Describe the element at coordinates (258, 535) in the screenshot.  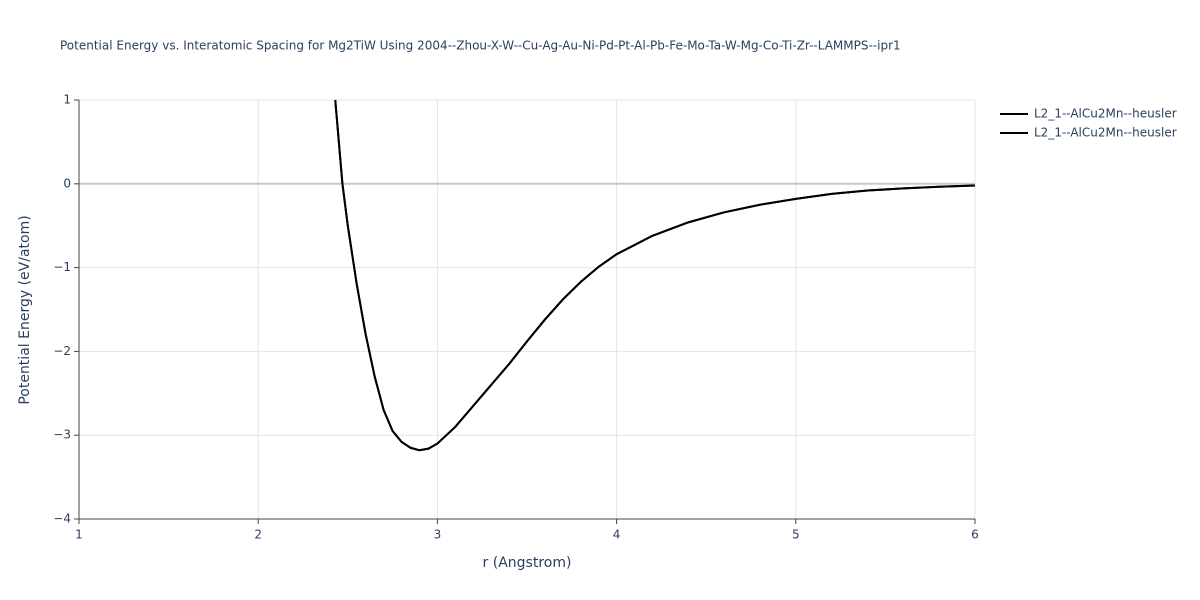
I see `x-tick-label: 2` at that location.